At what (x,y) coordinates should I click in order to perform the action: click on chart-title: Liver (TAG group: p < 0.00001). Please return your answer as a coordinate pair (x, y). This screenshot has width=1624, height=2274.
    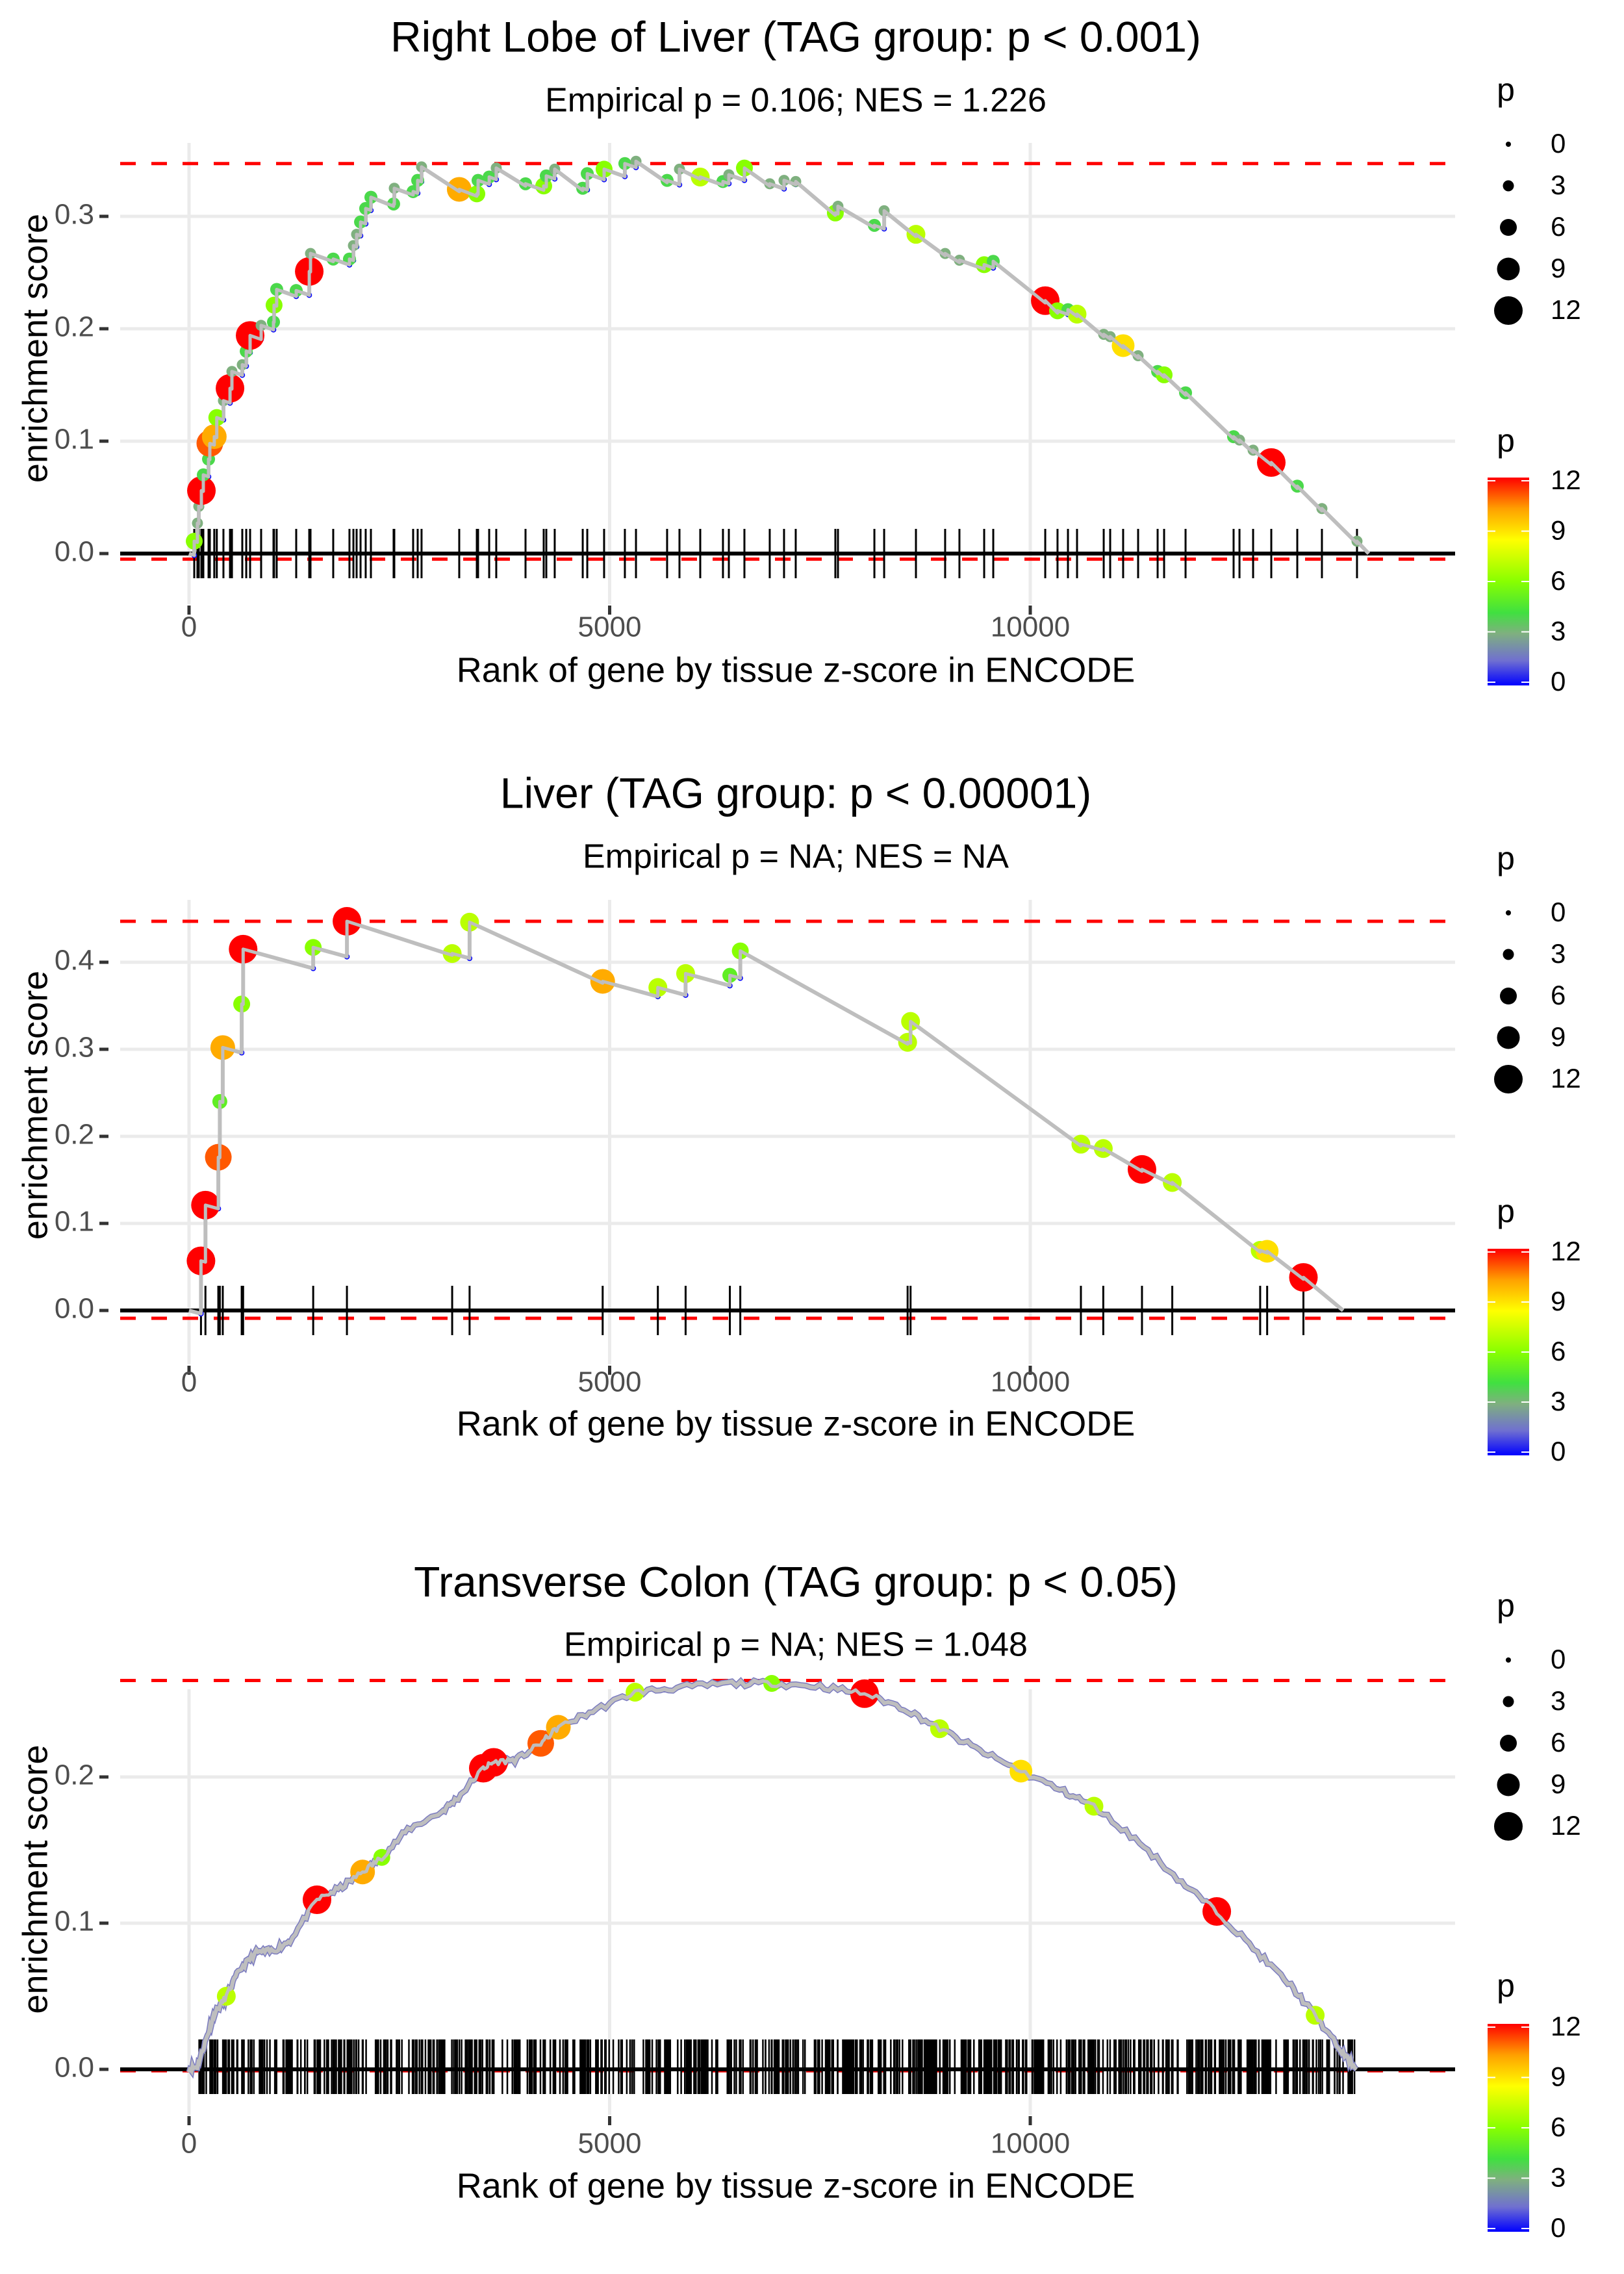
    Looking at the image, I should click on (795, 793).